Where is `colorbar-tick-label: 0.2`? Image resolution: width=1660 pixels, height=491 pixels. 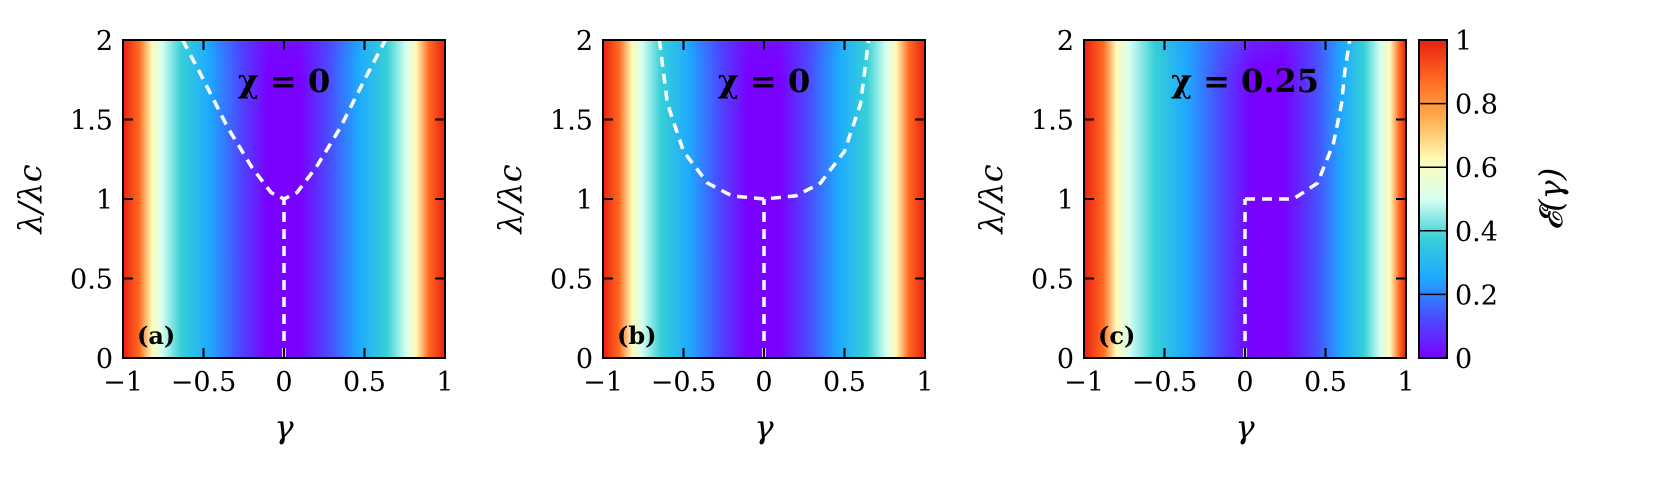
colorbar-tick-label: 0.2 is located at coordinates (1476, 295).